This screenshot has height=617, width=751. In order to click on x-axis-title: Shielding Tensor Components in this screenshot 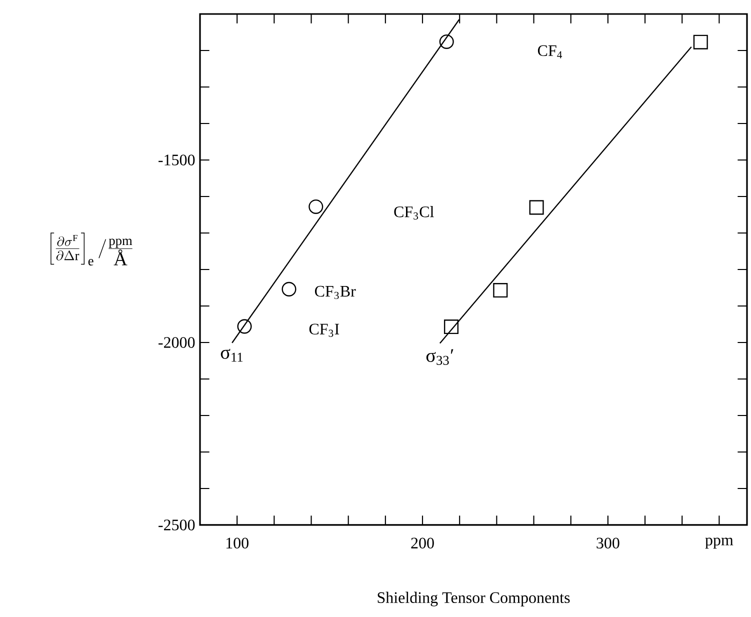, I will do `click(474, 599)`.